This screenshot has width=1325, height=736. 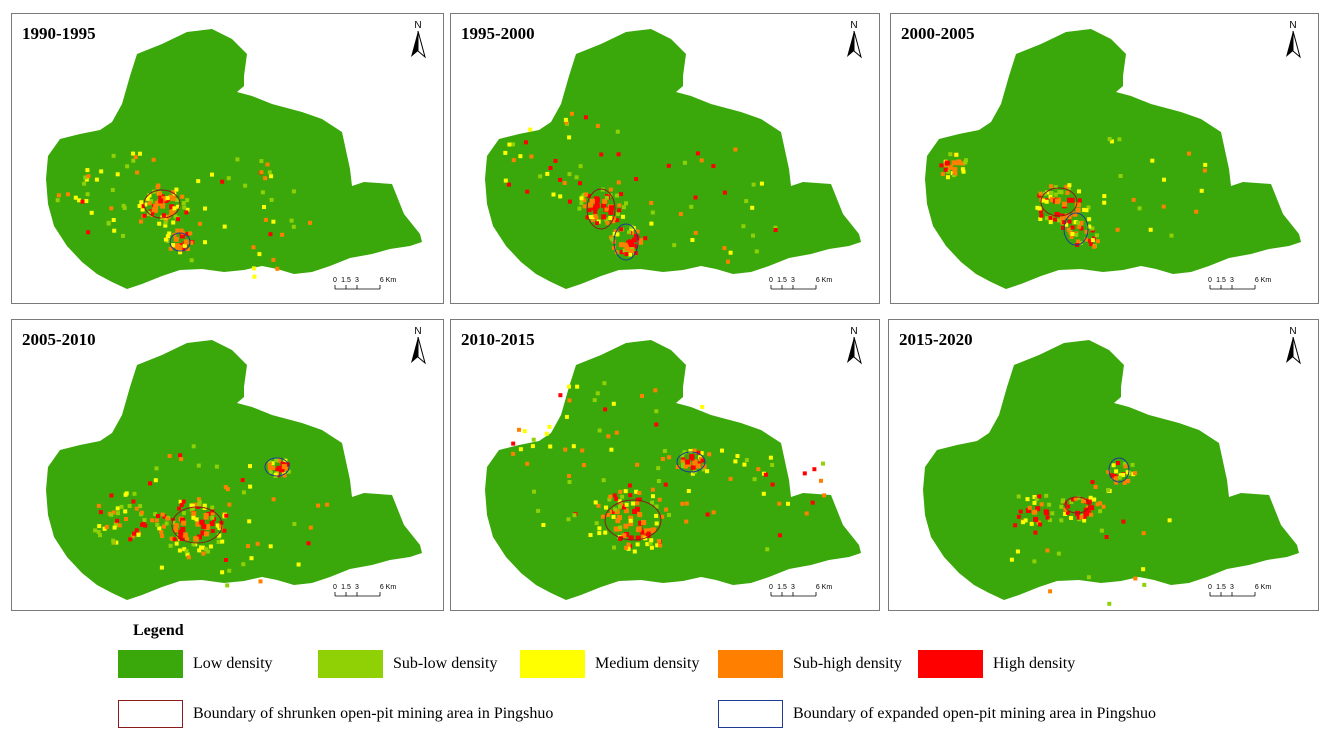 What do you see at coordinates (1232, 280) in the screenshot?
I see `scale-label: 3` at bounding box center [1232, 280].